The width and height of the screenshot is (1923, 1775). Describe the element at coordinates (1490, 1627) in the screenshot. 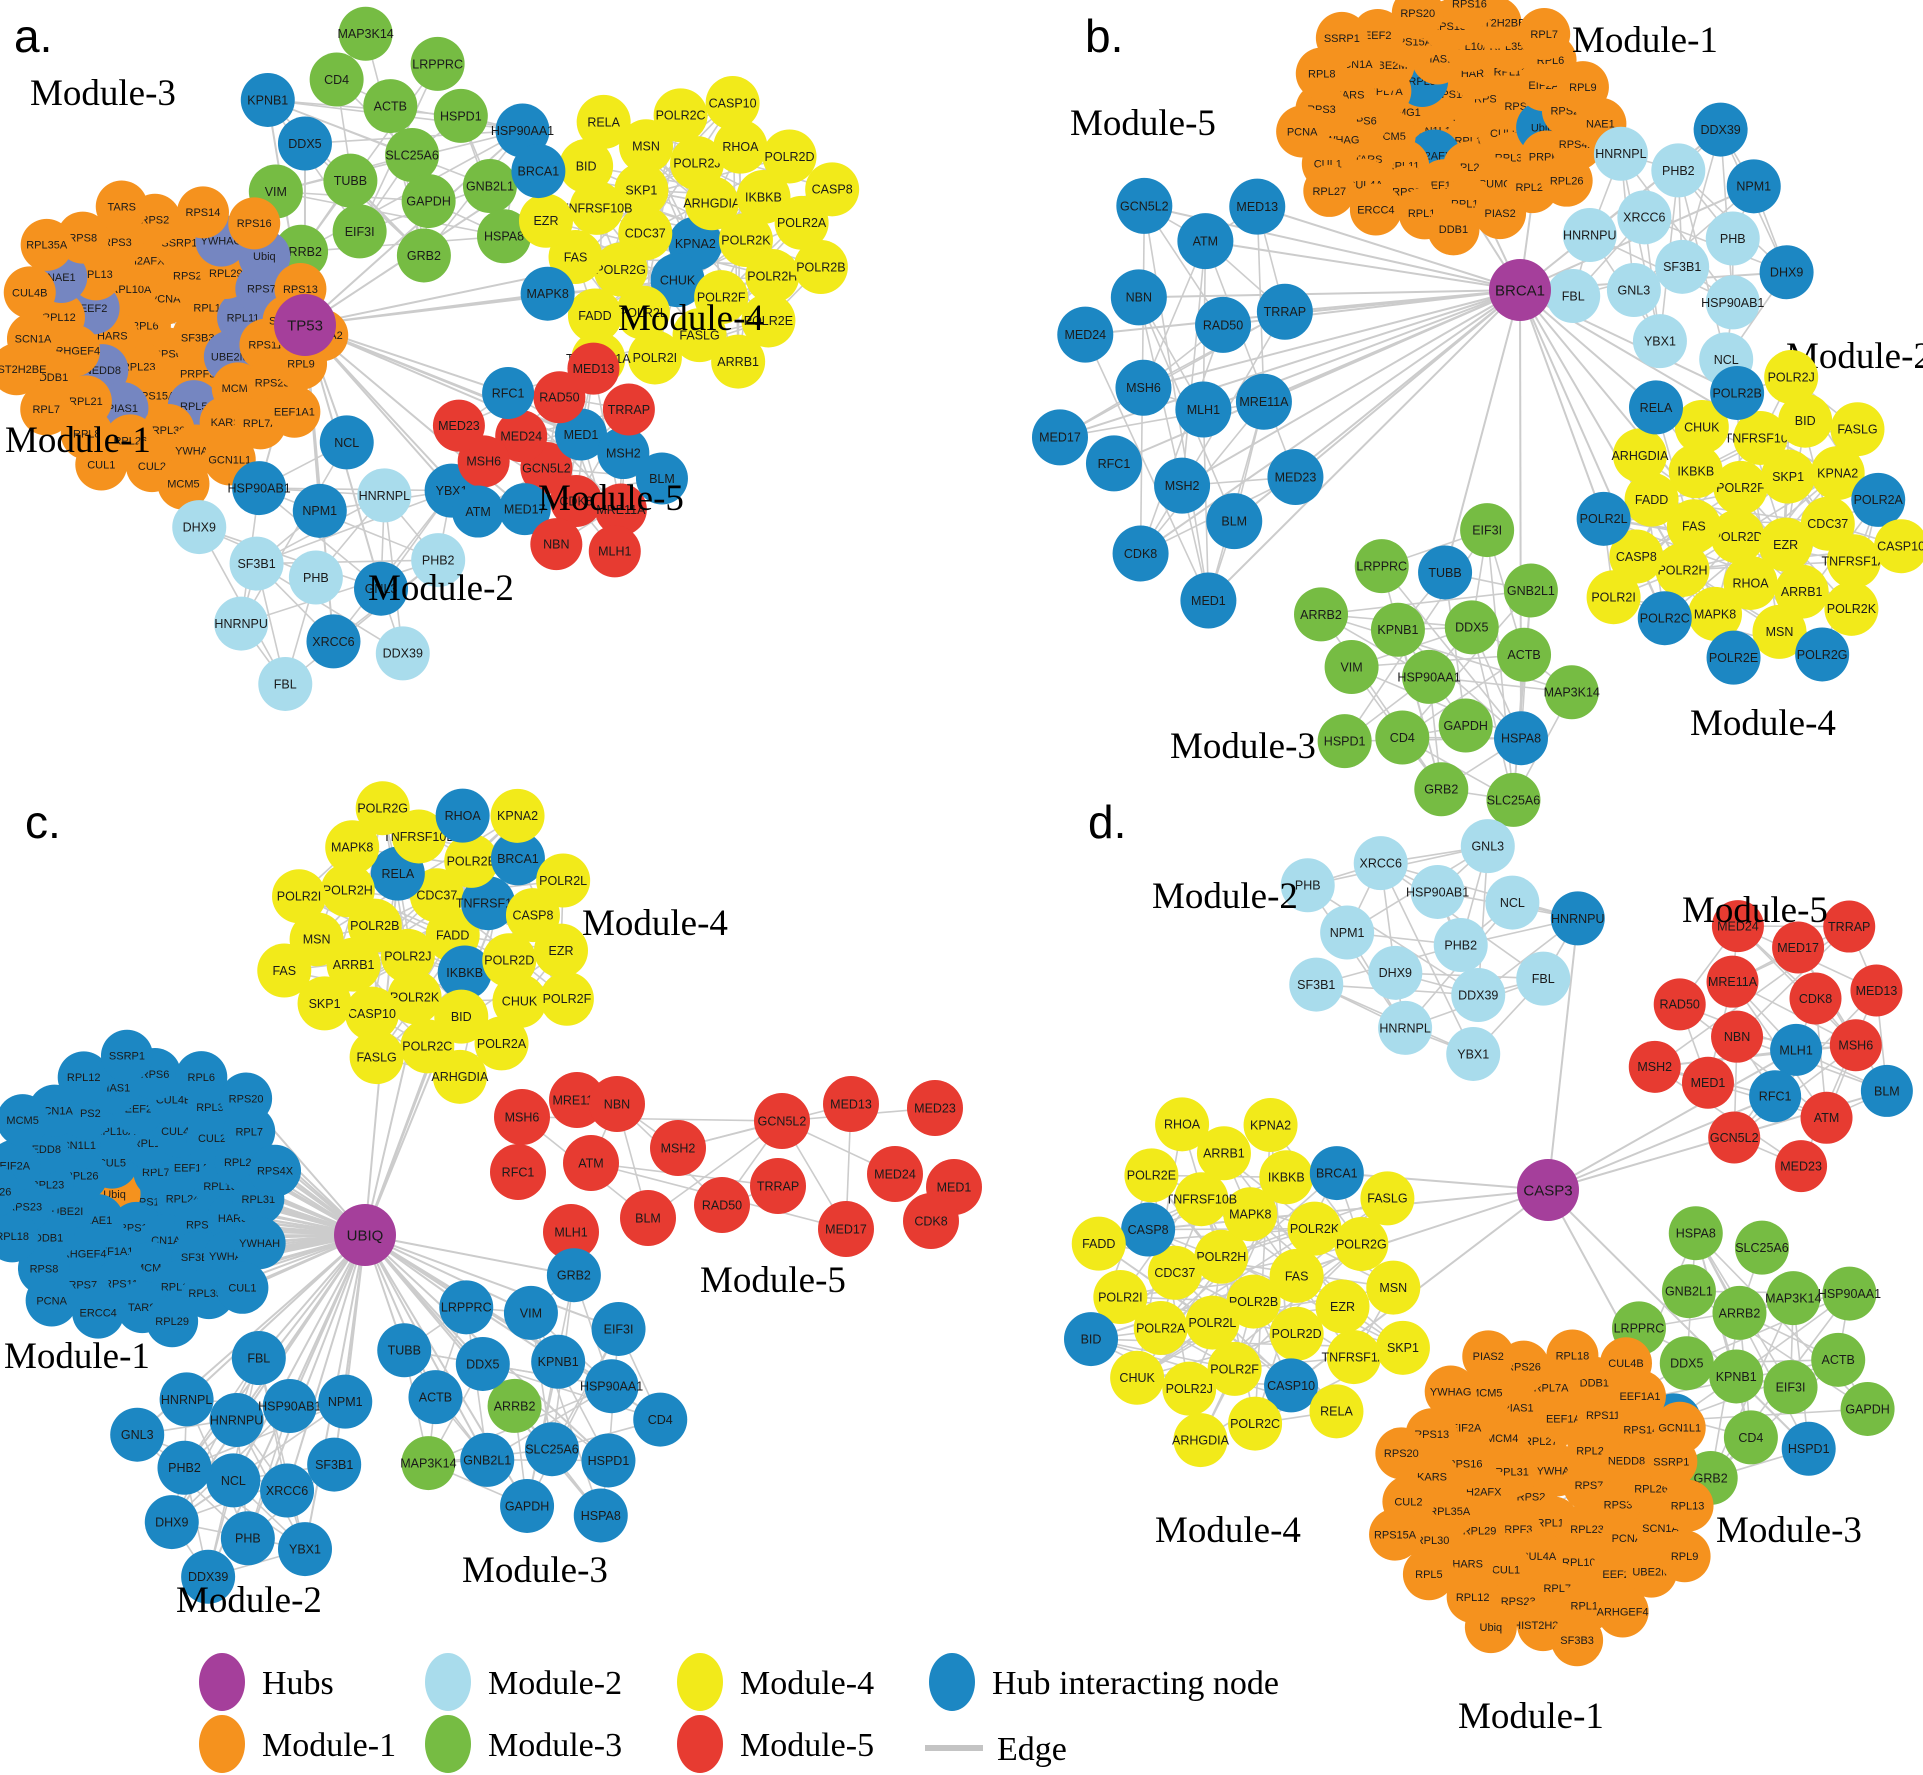

I see `node-Ubiq` at that location.